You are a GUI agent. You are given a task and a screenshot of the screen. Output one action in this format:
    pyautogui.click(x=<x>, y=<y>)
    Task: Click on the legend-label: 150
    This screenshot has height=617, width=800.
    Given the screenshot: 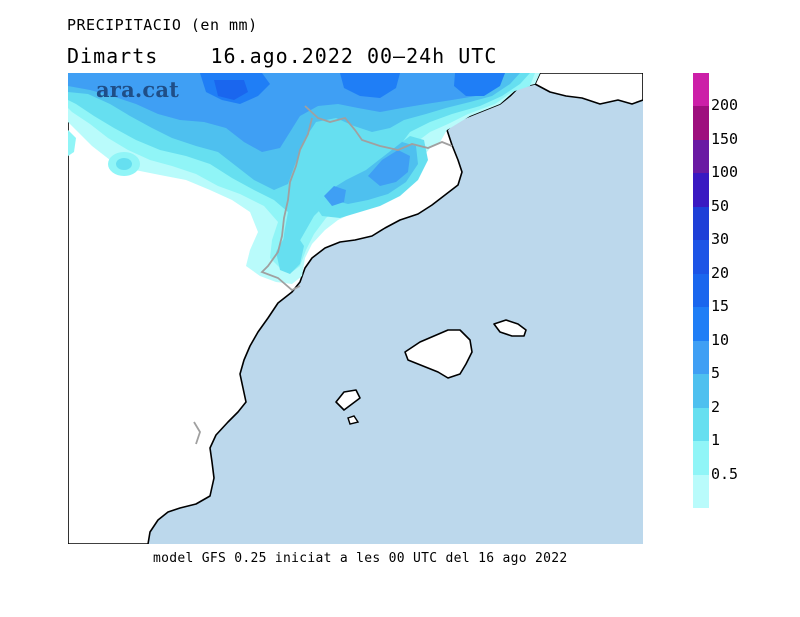 What is the action you would take?
    pyautogui.click(x=725, y=138)
    